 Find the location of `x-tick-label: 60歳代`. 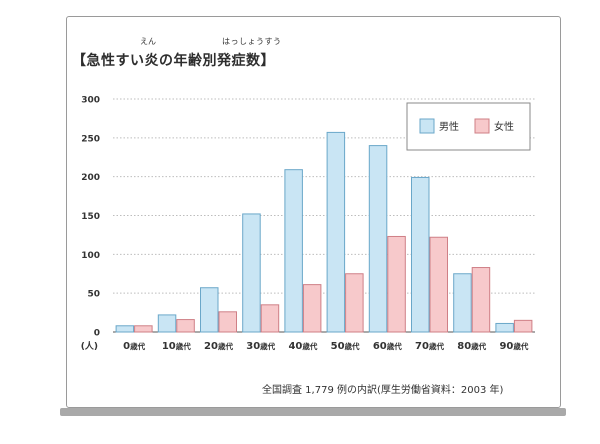

x-tick-label: 60歳代 is located at coordinates (387, 346).